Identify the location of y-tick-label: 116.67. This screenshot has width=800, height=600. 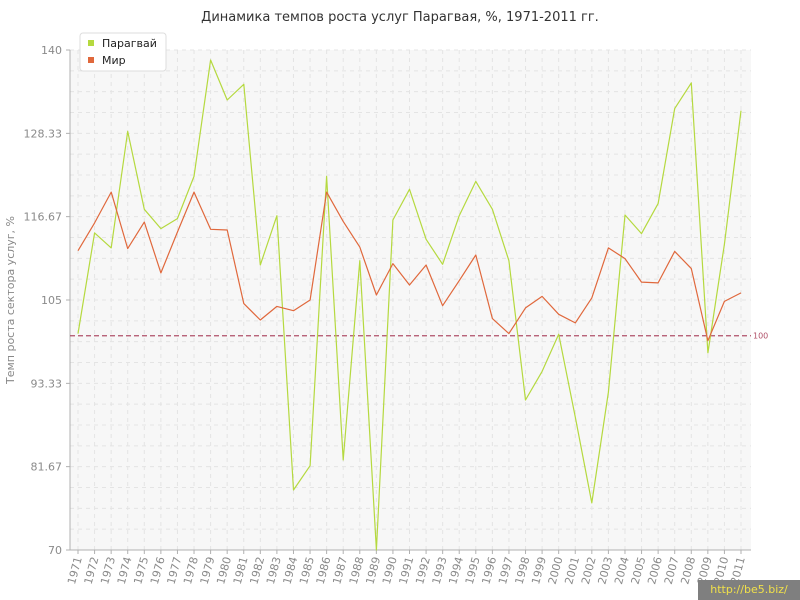
(43, 217).